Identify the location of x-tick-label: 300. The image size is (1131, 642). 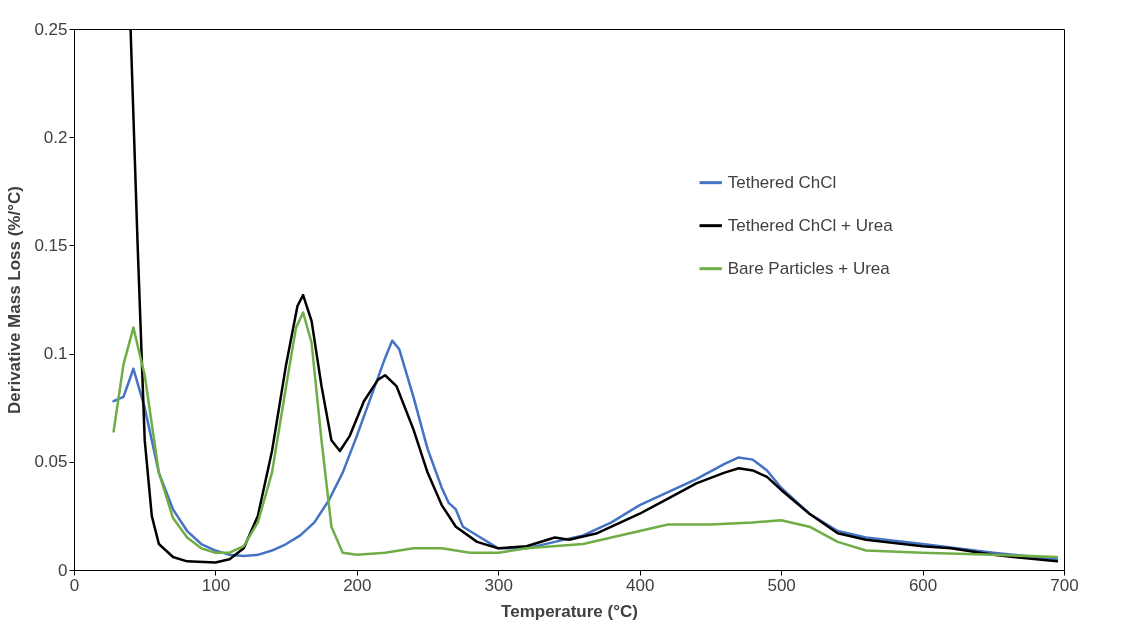
(498, 585).